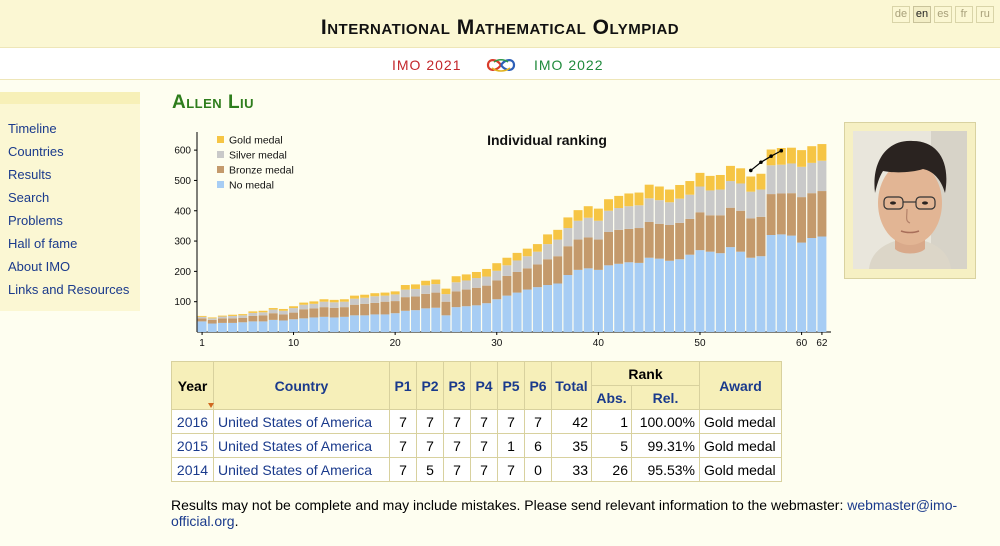 Image resolution: width=1000 pixels, height=546 pixels. What do you see at coordinates (69, 289) in the screenshot?
I see `sidebar-item-label: Links and Resources` at bounding box center [69, 289].